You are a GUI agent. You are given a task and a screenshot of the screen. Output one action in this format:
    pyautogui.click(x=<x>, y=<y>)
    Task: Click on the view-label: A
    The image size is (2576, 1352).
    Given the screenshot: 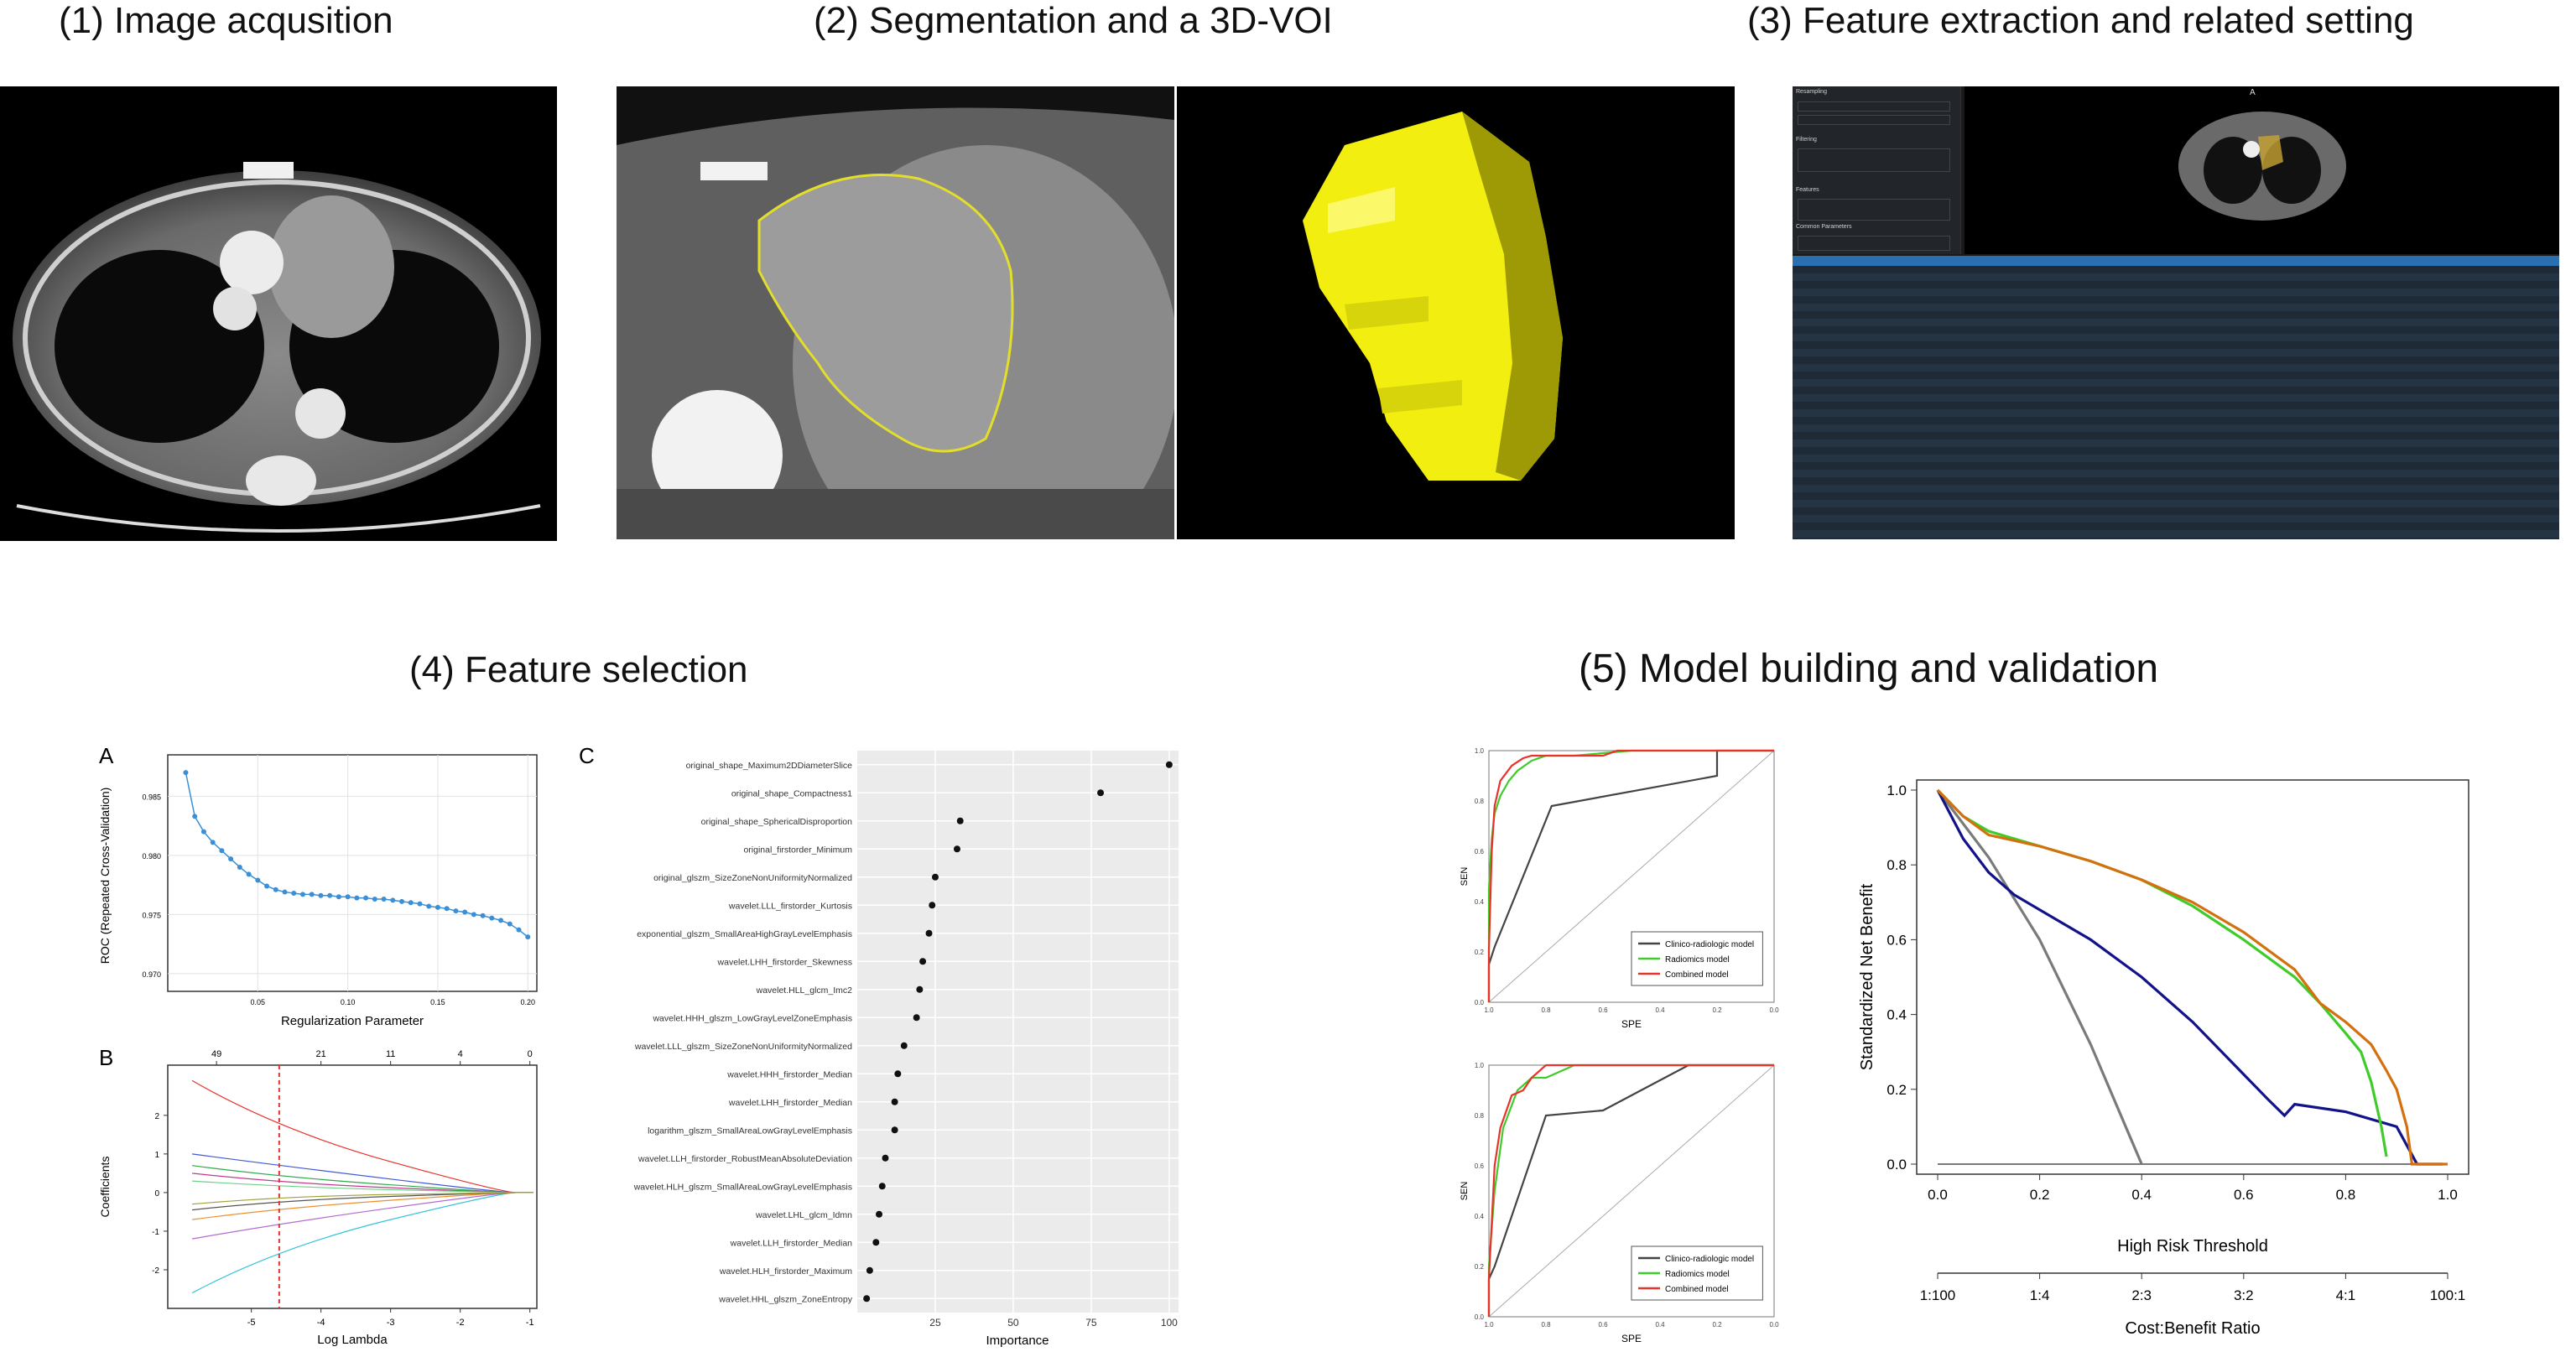 What is the action you would take?
    pyautogui.click(x=2253, y=92)
    